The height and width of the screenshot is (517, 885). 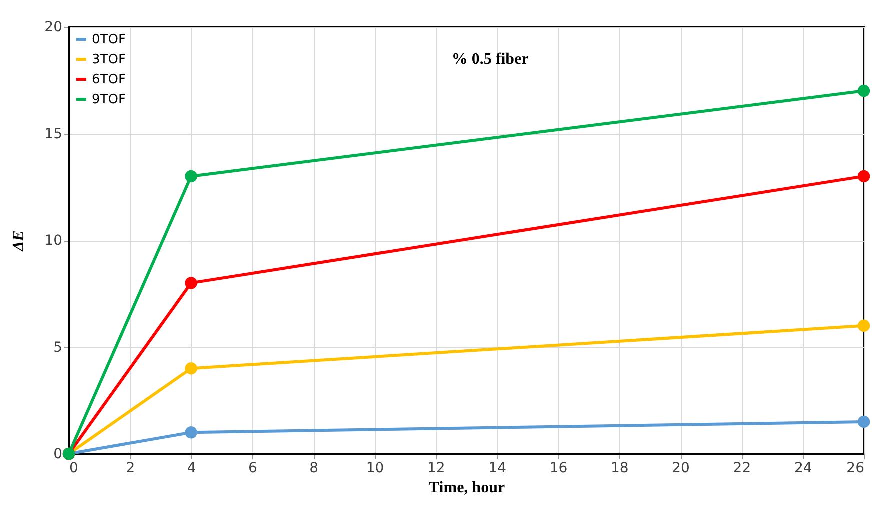 What do you see at coordinates (58, 454) in the screenshot?
I see `y-tick-label: 0` at bounding box center [58, 454].